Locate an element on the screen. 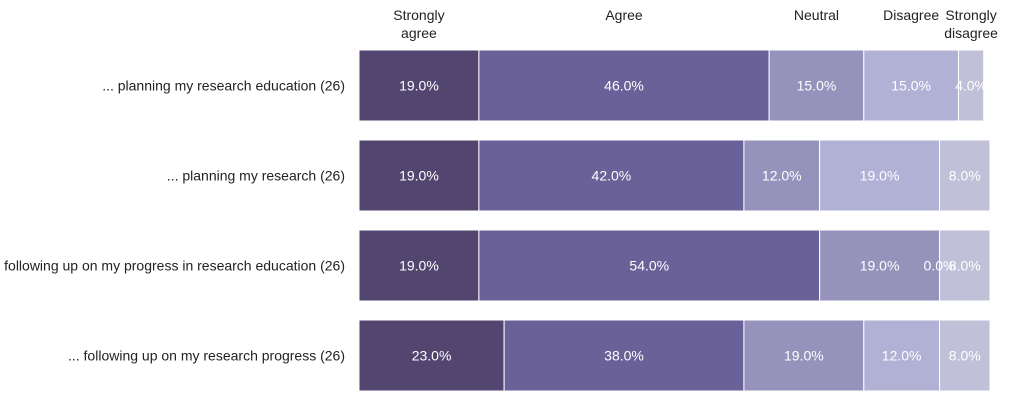  legend-label: Agree is located at coordinates (624, 15).